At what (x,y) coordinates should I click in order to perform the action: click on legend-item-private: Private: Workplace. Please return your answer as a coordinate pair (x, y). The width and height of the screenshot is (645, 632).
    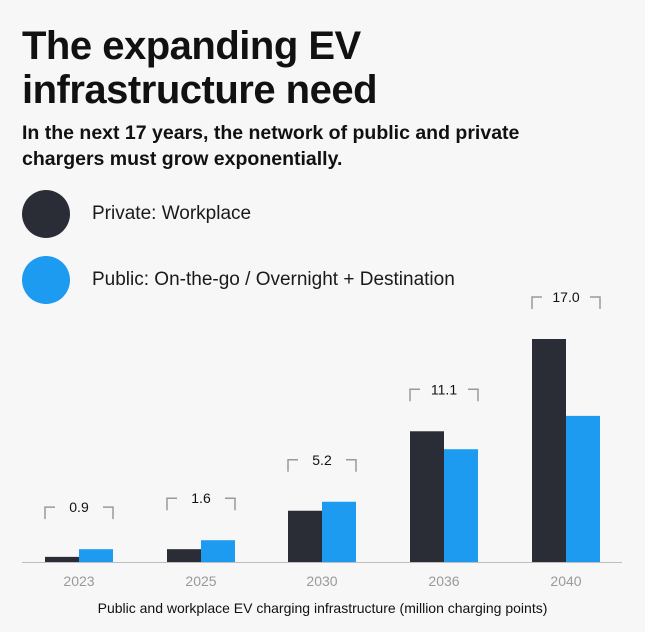
    Looking at the image, I should click on (136, 214).